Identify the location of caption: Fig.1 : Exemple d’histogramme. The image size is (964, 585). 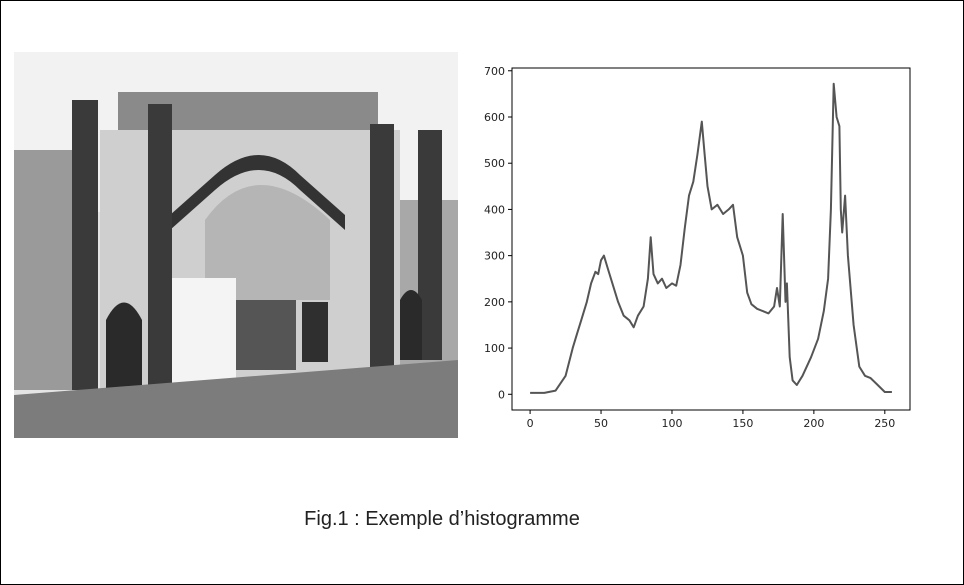
(442, 519).